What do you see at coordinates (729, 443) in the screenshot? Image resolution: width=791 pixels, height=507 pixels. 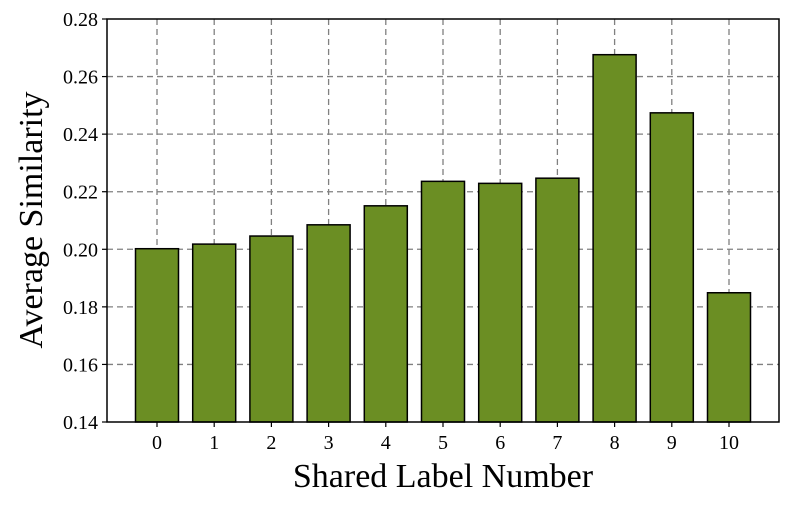 I see `x-tick-label: 10` at bounding box center [729, 443].